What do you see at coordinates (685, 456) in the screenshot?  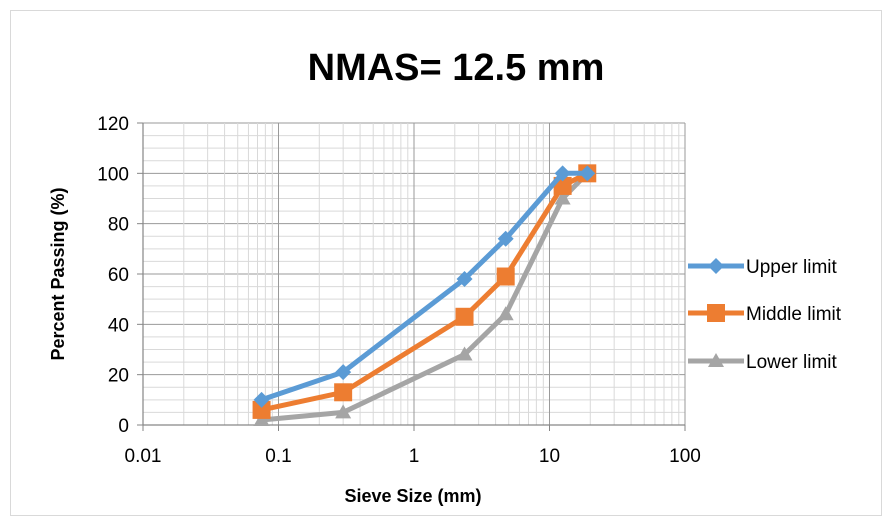 I see `x-tick-label: 100` at bounding box center [685, 456].